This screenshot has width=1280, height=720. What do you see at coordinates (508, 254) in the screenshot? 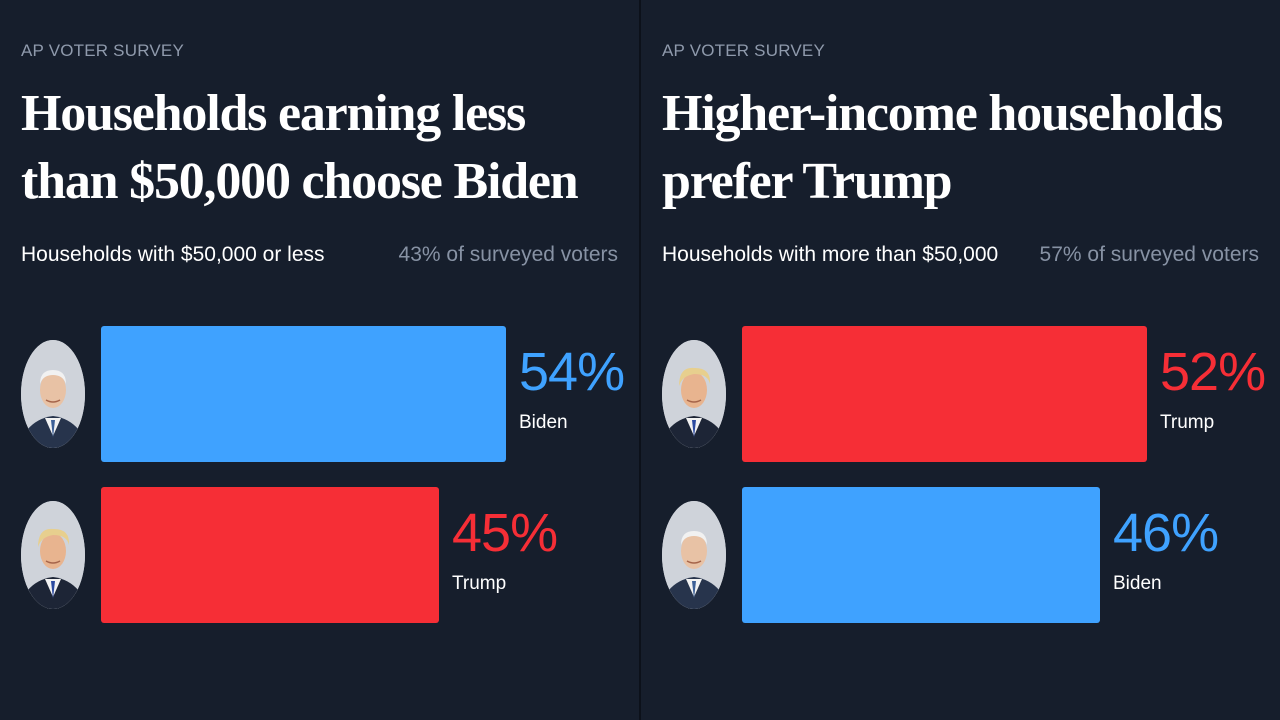
I see `voter-share-label: 43% of surveyed voters` at bounding box center [508, 254].